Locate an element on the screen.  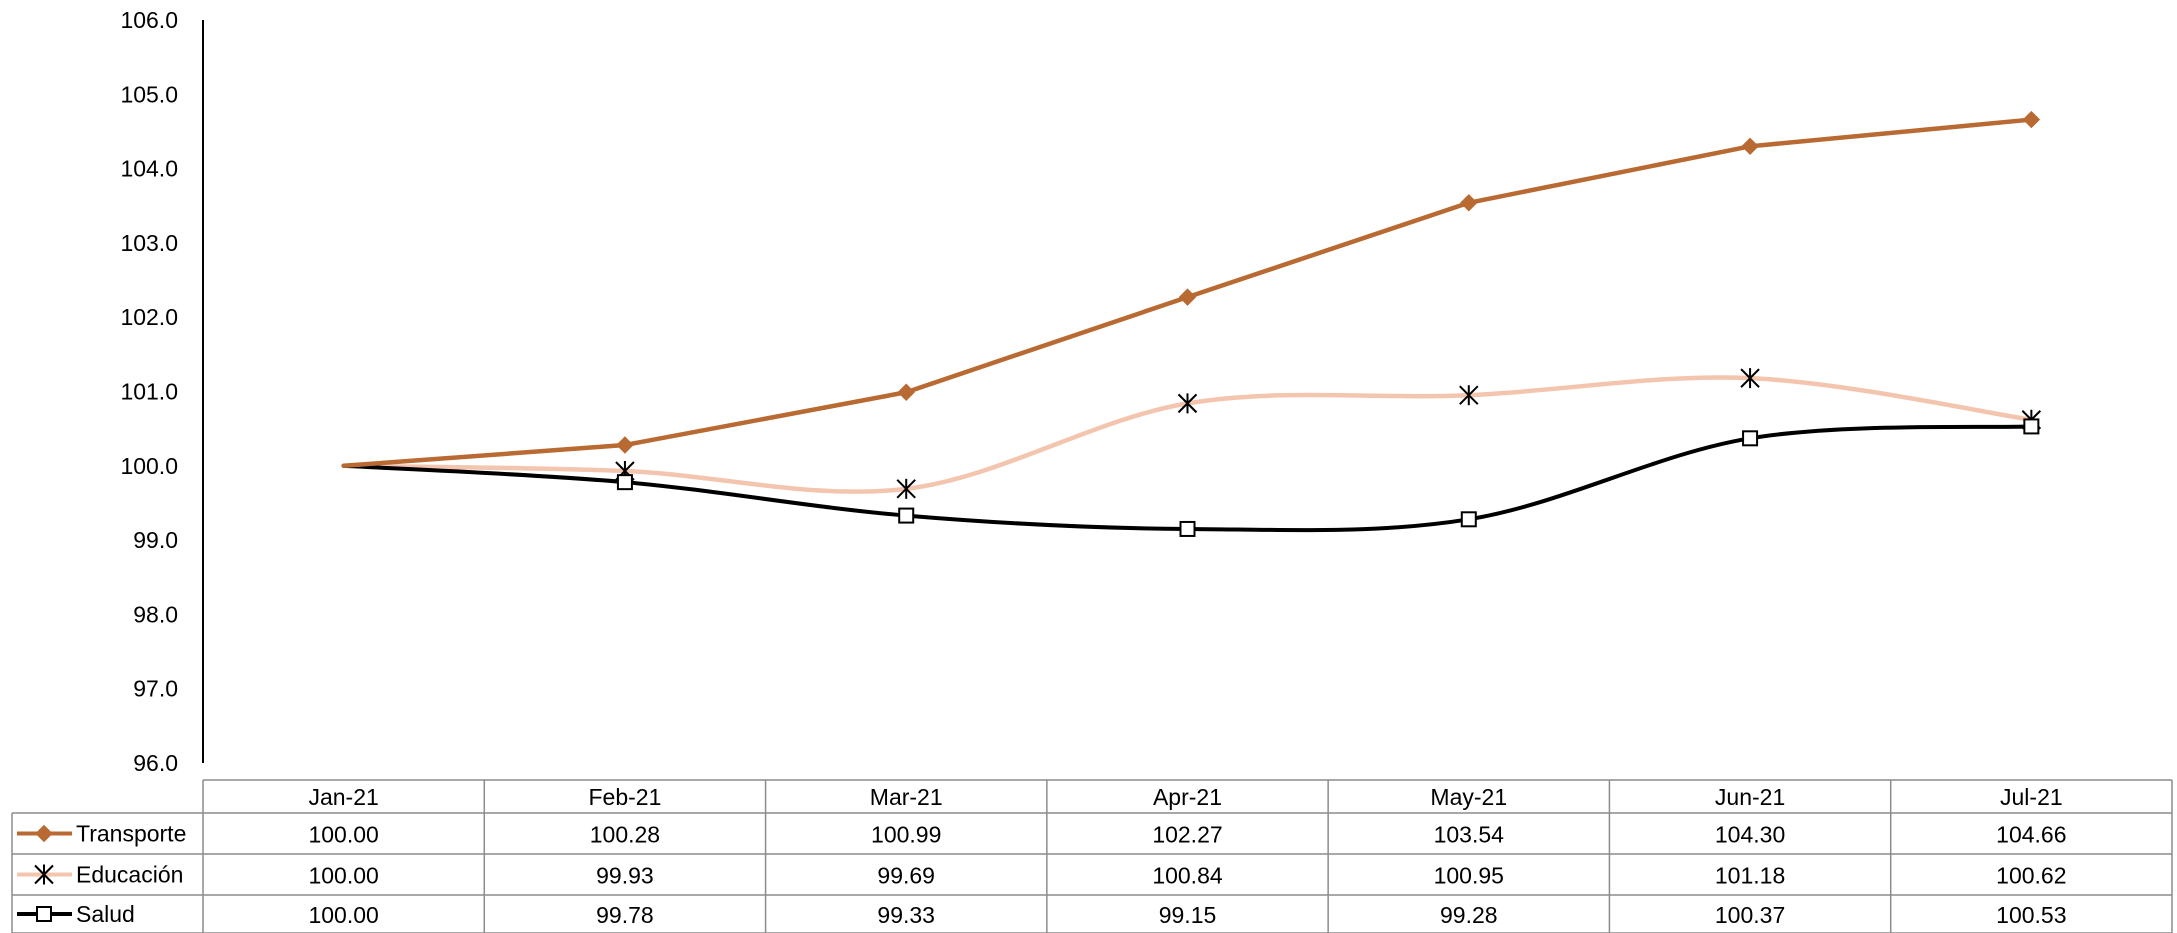
data-label: 100.84 is located at coordinates (1187, 876).